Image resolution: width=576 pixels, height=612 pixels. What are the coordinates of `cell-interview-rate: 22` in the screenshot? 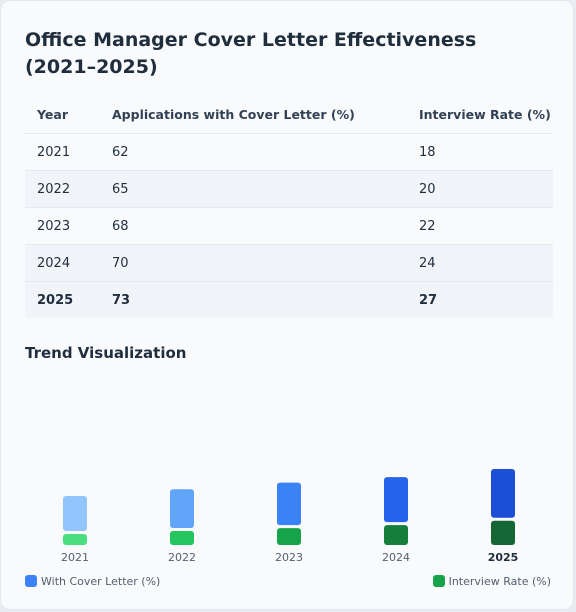 It's located at (480, 226).